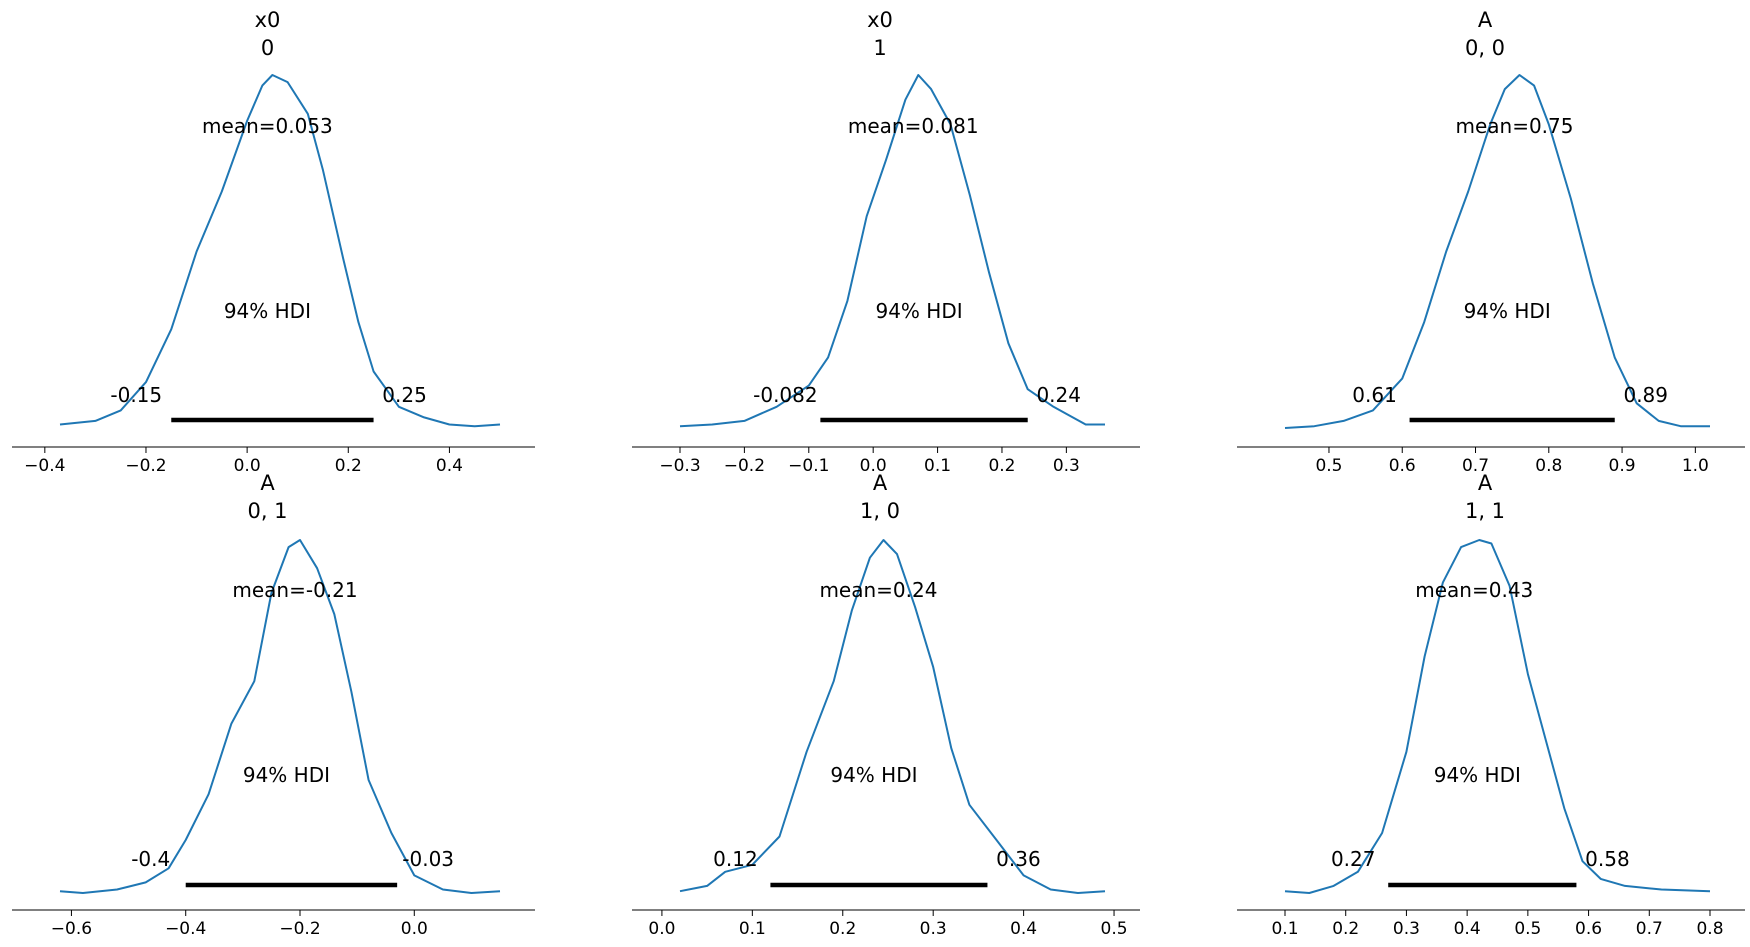  I want to click on mean-label: mean=0.053, so click(267, 126).